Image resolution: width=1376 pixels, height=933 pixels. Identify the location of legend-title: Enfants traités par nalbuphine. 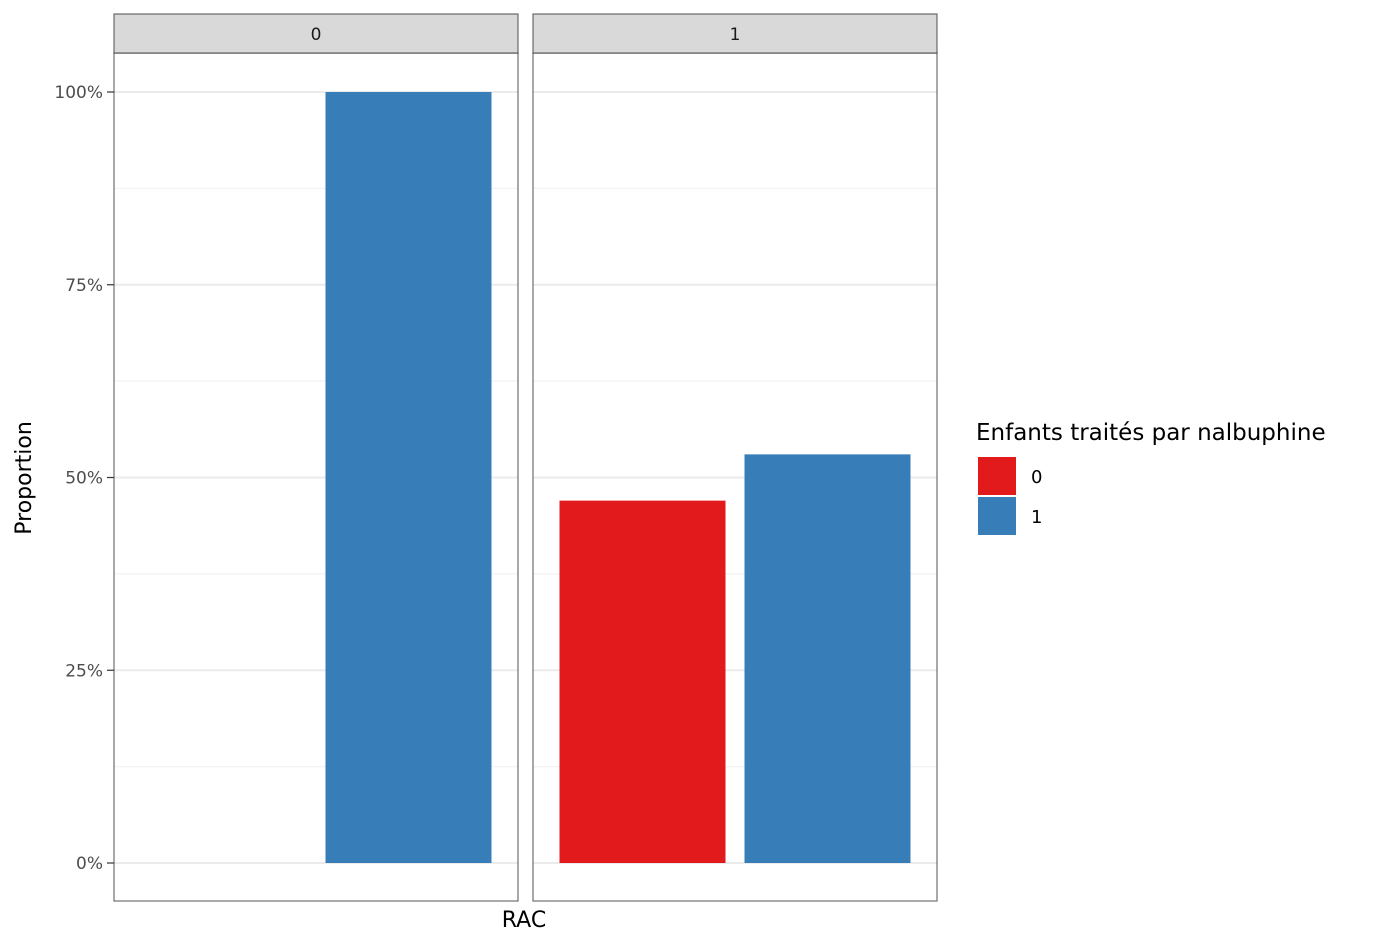
(1151, 433).